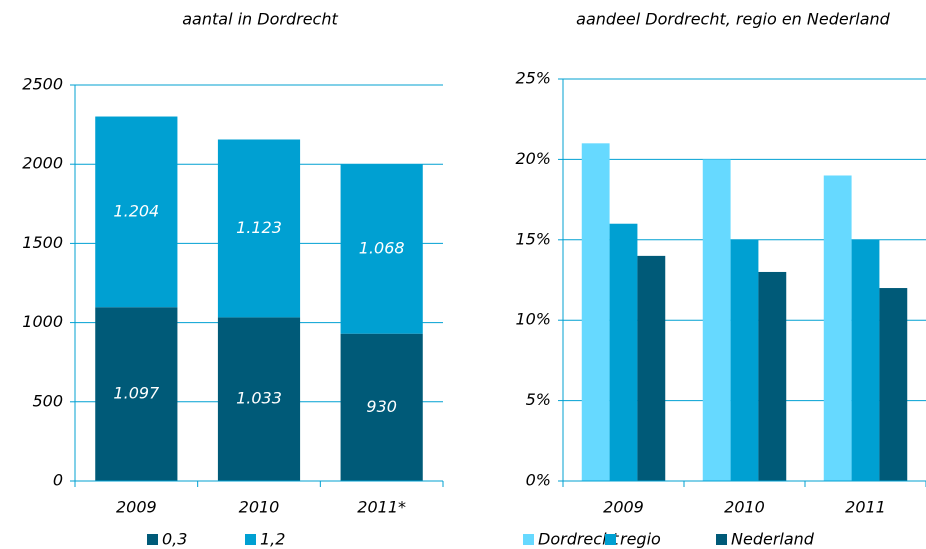  What do you see at coordinates (773, 539) in the screenshot?
I see `legend-label: Nederland` at bounding box center [773, 539].